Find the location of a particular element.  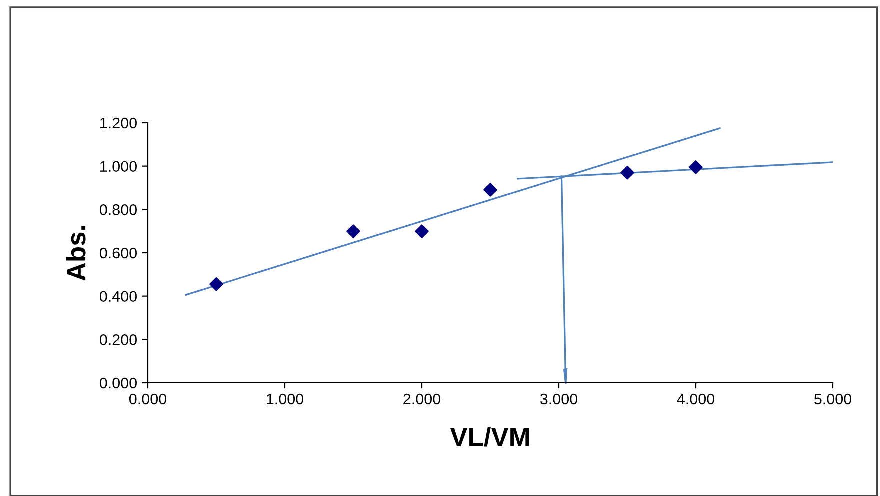

x-tick-label: 1.000 is located at coordinates (285, 399).